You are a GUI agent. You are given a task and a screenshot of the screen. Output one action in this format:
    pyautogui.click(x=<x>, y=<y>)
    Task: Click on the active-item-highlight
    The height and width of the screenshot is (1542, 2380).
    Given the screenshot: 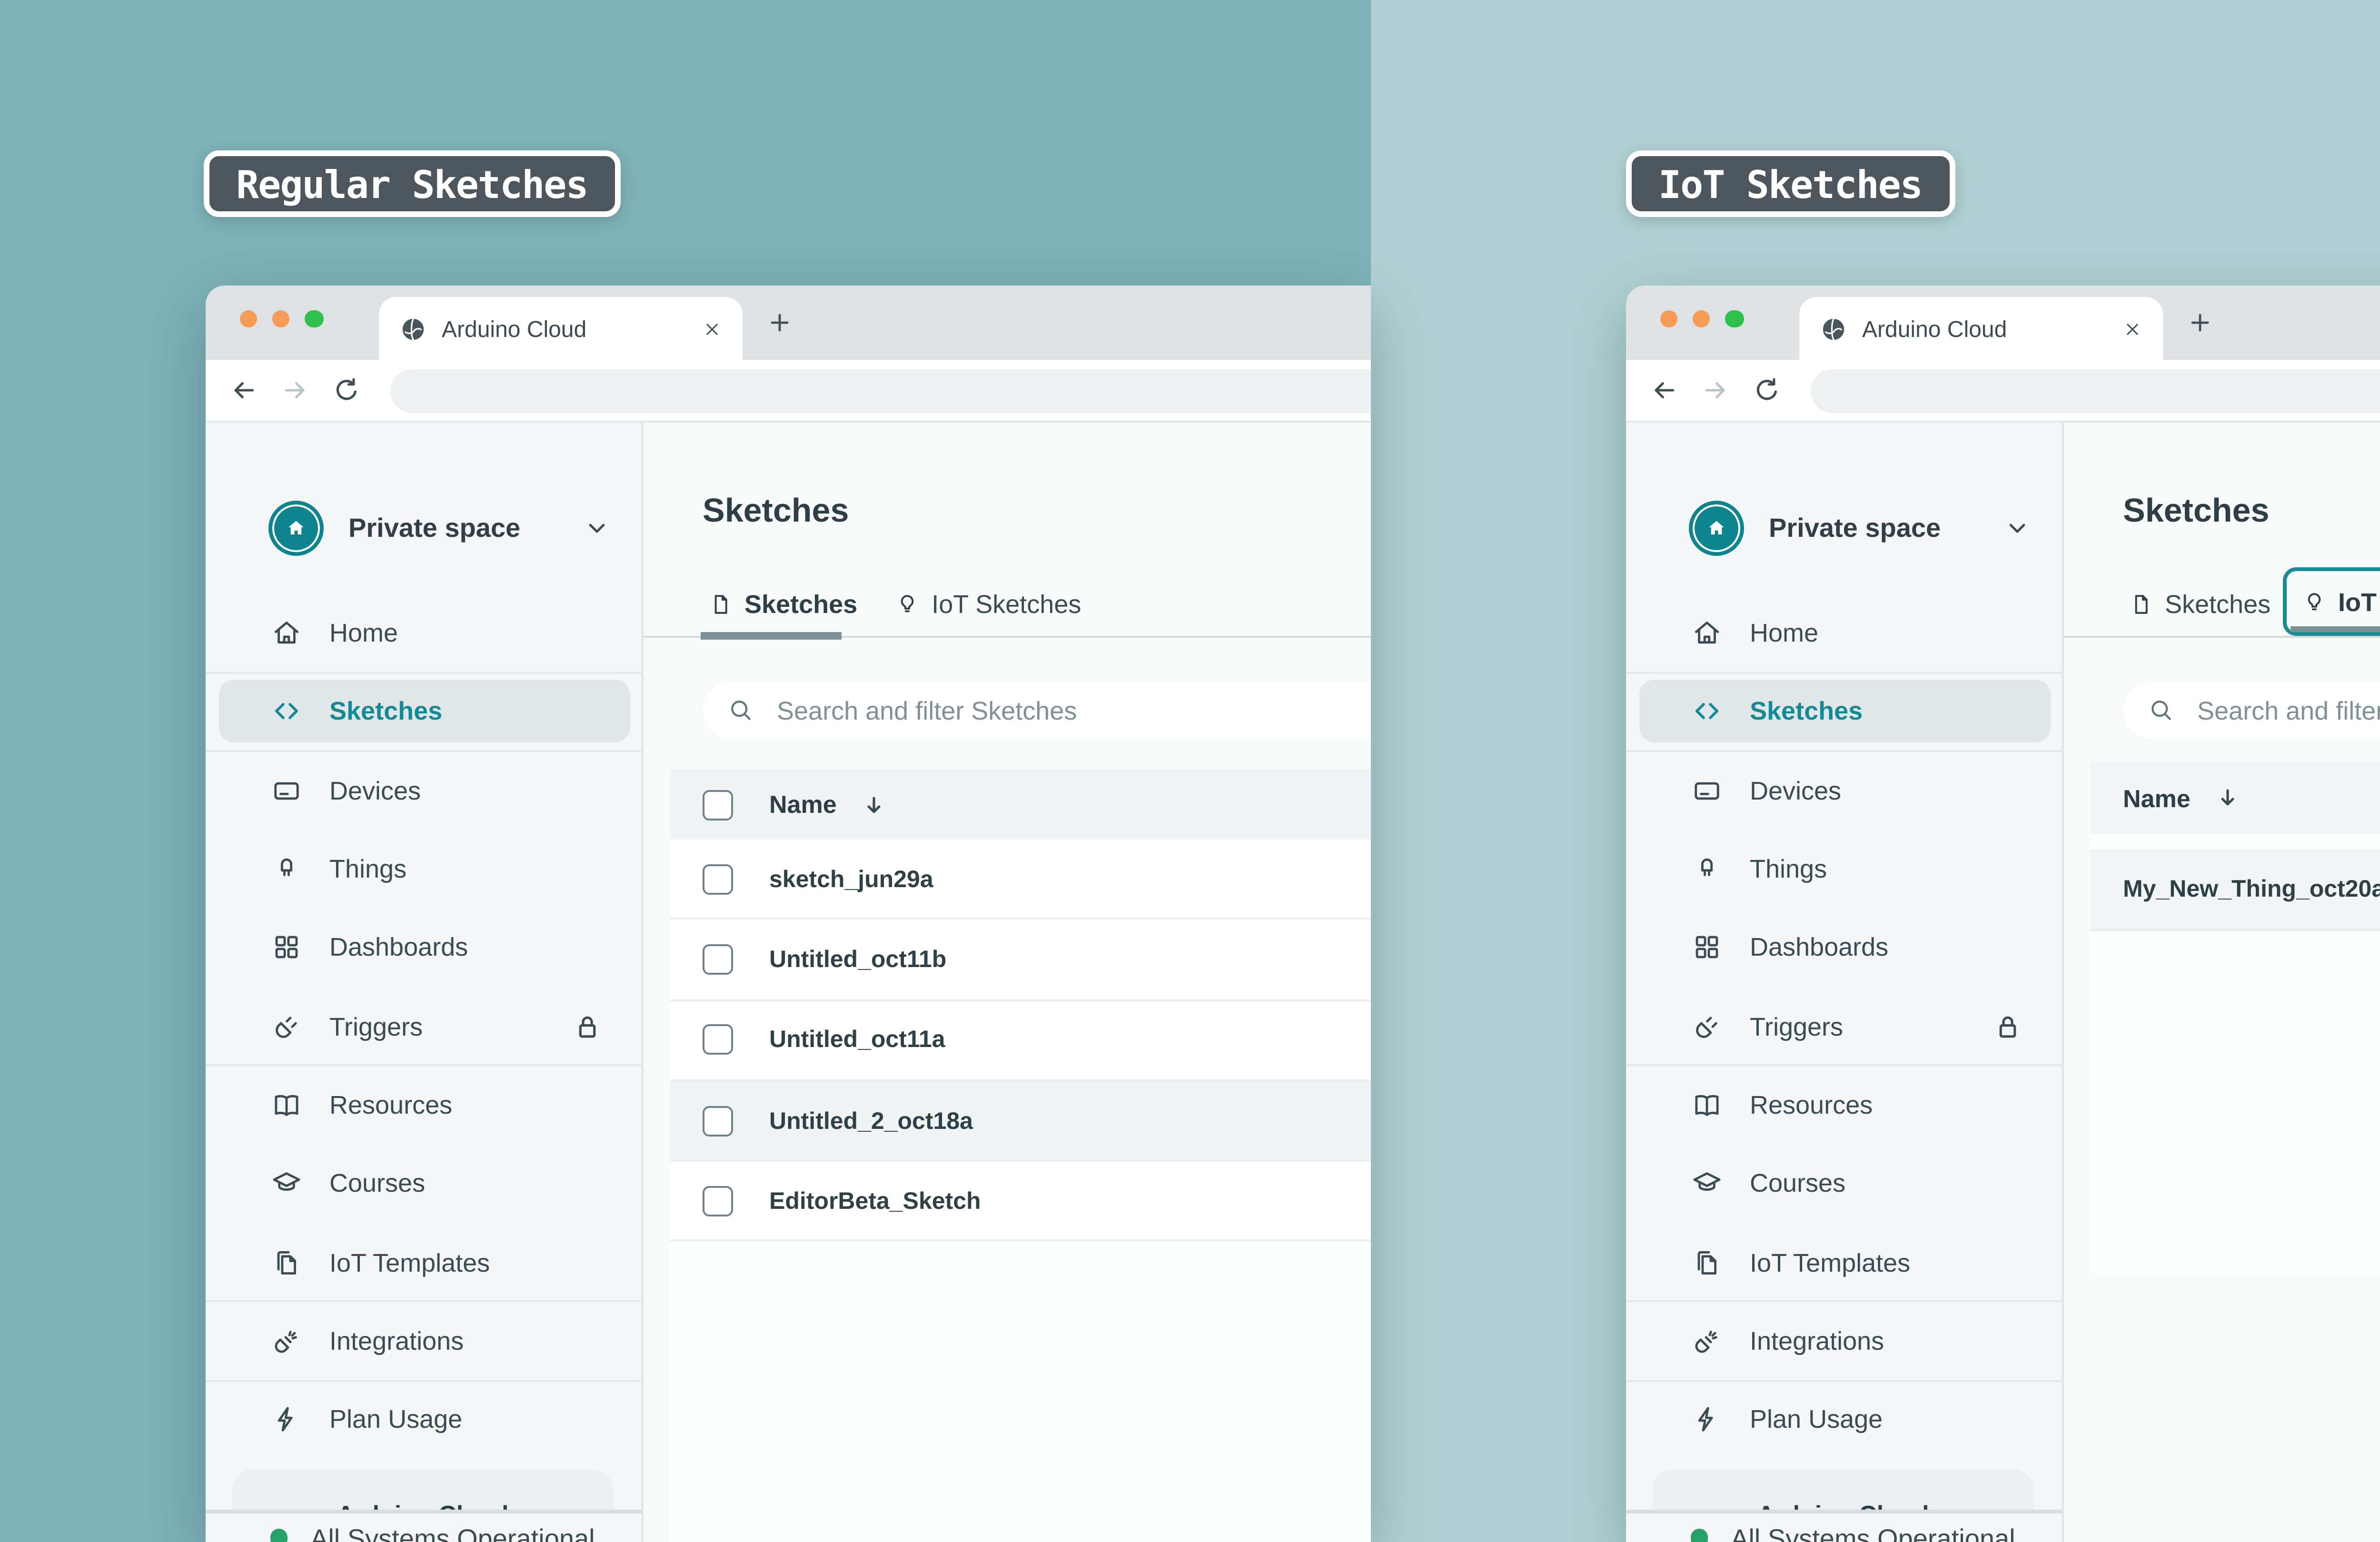 What is the action you would take?
    pyautogui.click(x=423, y=711)
    